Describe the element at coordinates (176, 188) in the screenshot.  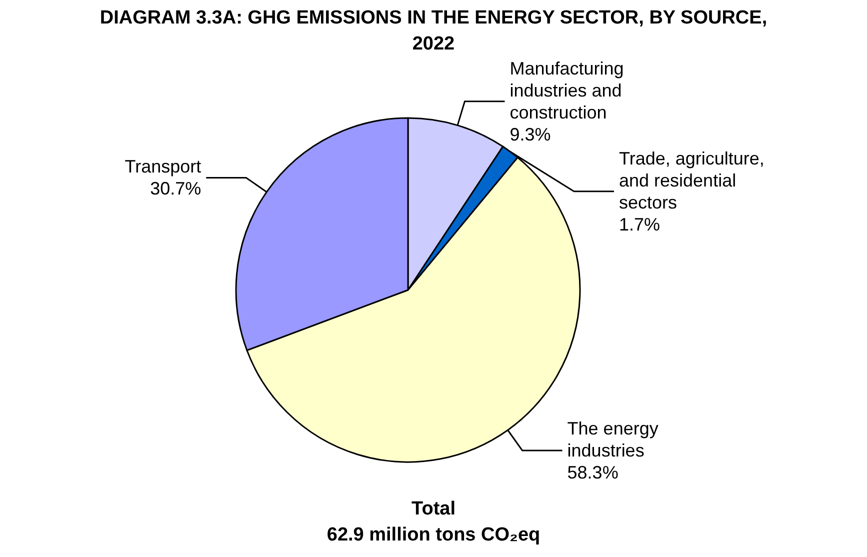
I see `data-label: 30.7%` at that location.